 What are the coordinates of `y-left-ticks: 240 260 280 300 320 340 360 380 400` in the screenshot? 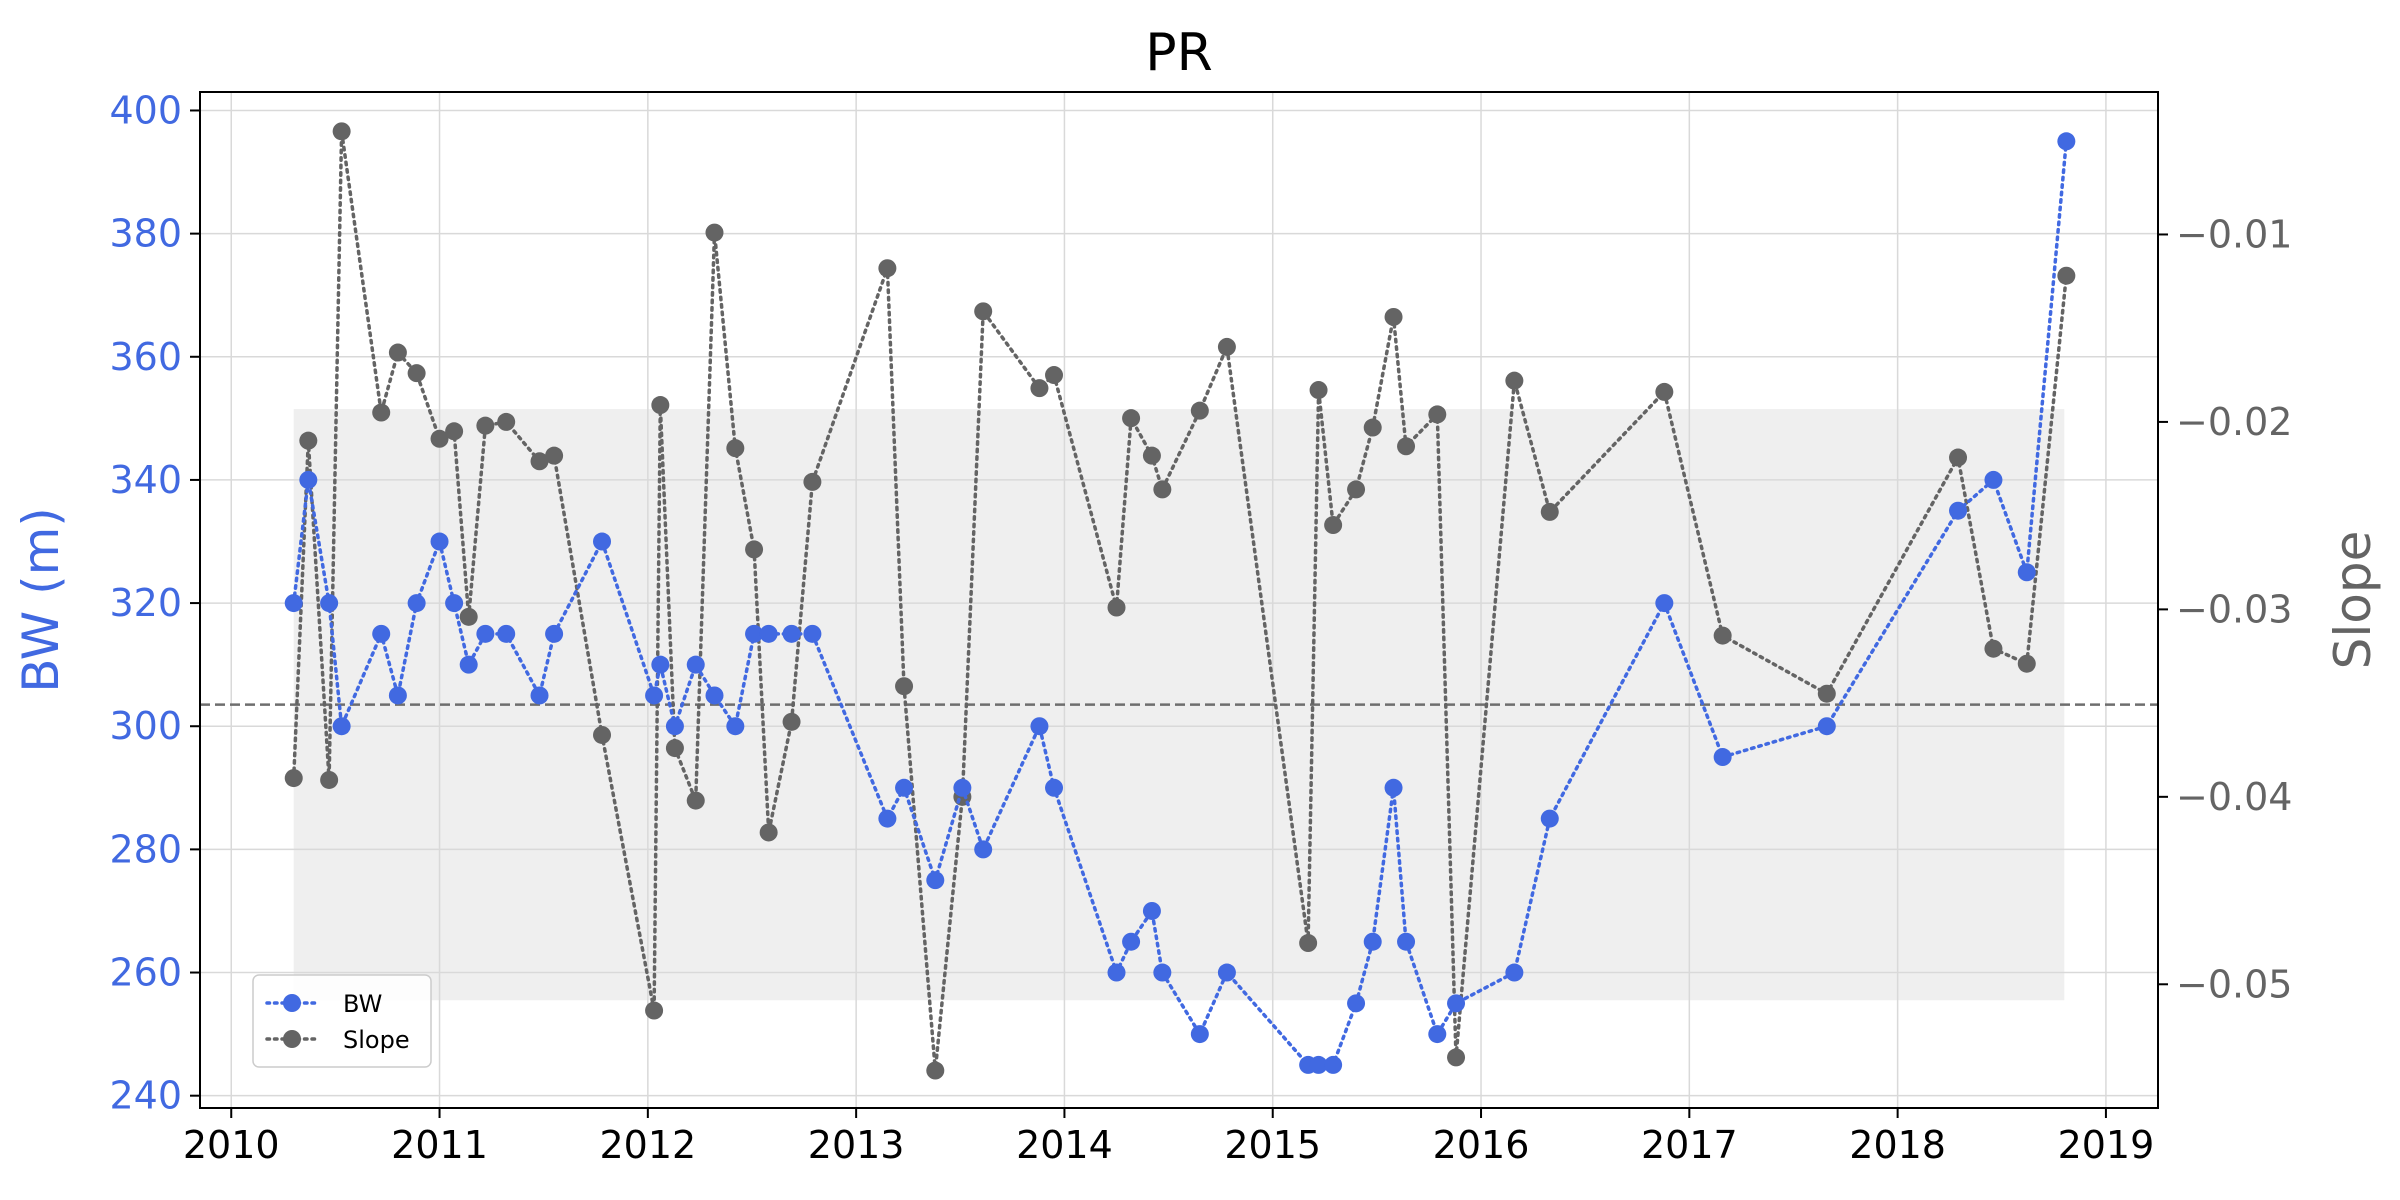 It's located at (154, 603).